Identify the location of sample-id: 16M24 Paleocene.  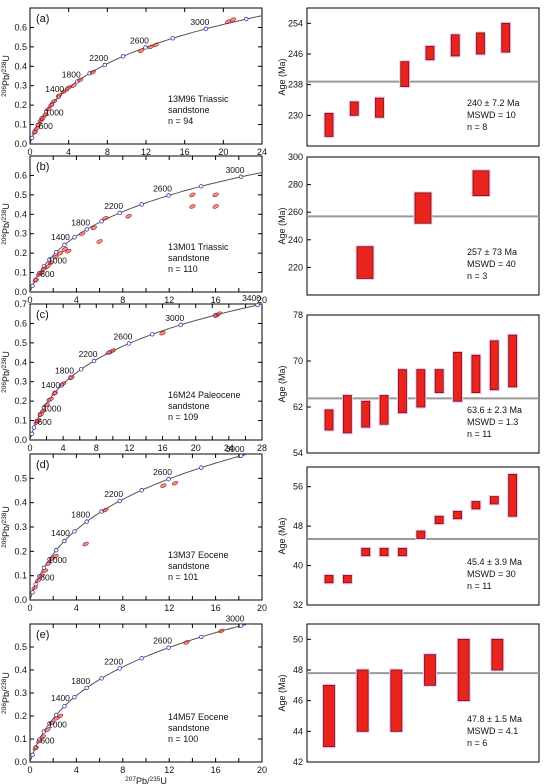
(204, 395).